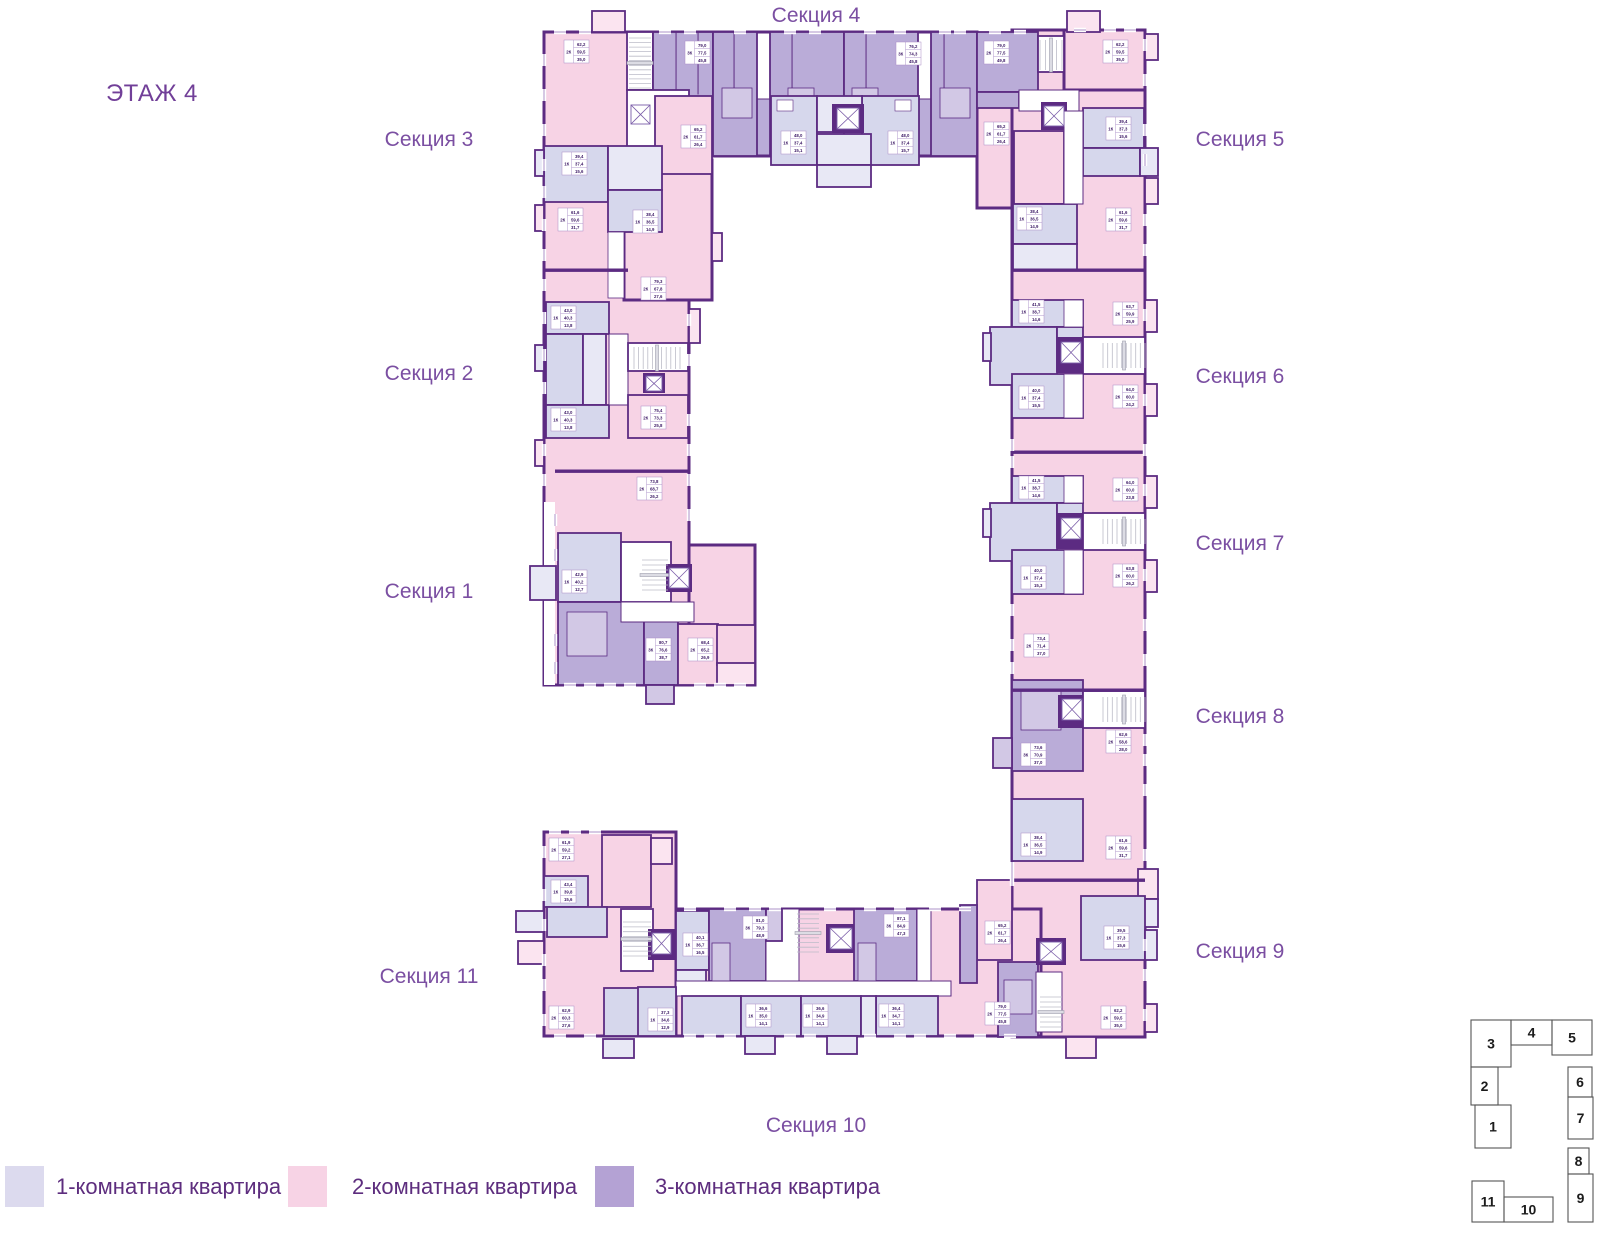 The width and height of the screenshot is (1600, 1235). Describe the element at coordinates (1130, 314) in the screenshot. I see `svg-text: 59,9` at that location.